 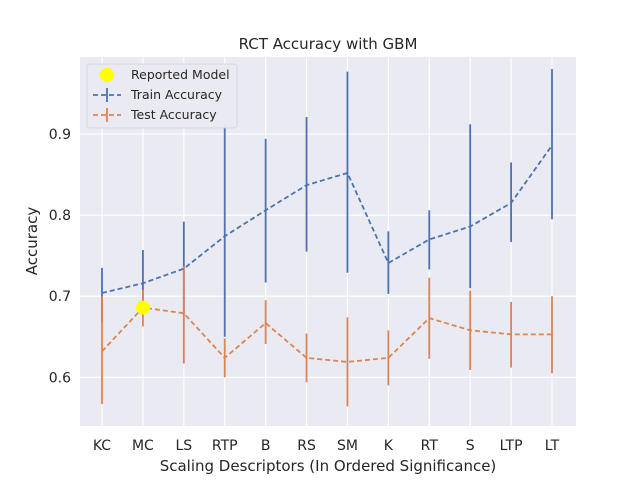 I want to click on x-tick-label: LS, so click(x=183, y=446).